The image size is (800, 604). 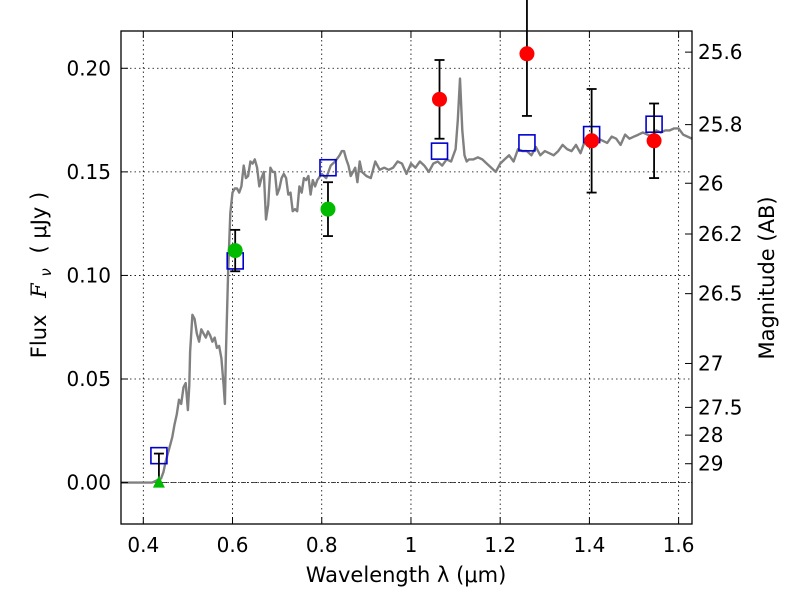 I want to click on y2-tick-label: 27, so click(x=710, y=363).